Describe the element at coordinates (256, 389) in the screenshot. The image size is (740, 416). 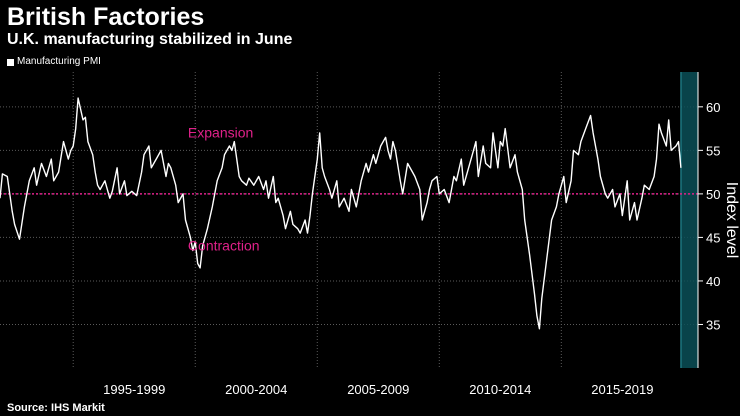
I see `x-period-label: 2000-2004` at that location.